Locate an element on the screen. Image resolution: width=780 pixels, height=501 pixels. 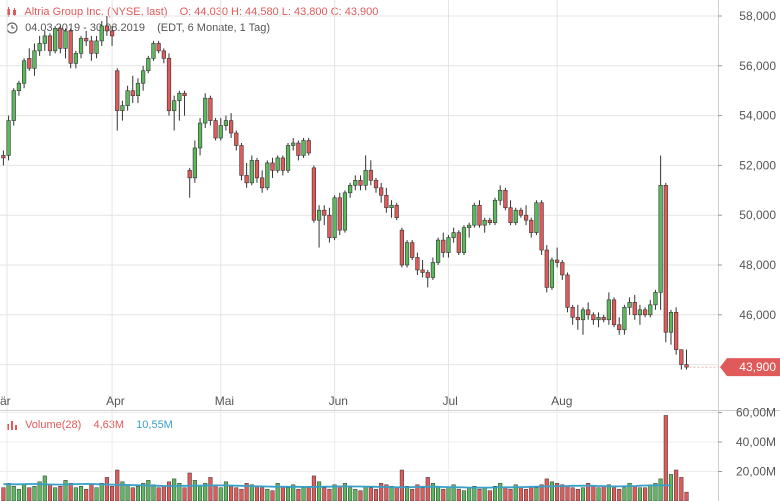
x-tick-label: Jun is located at coordinates (338, 401).